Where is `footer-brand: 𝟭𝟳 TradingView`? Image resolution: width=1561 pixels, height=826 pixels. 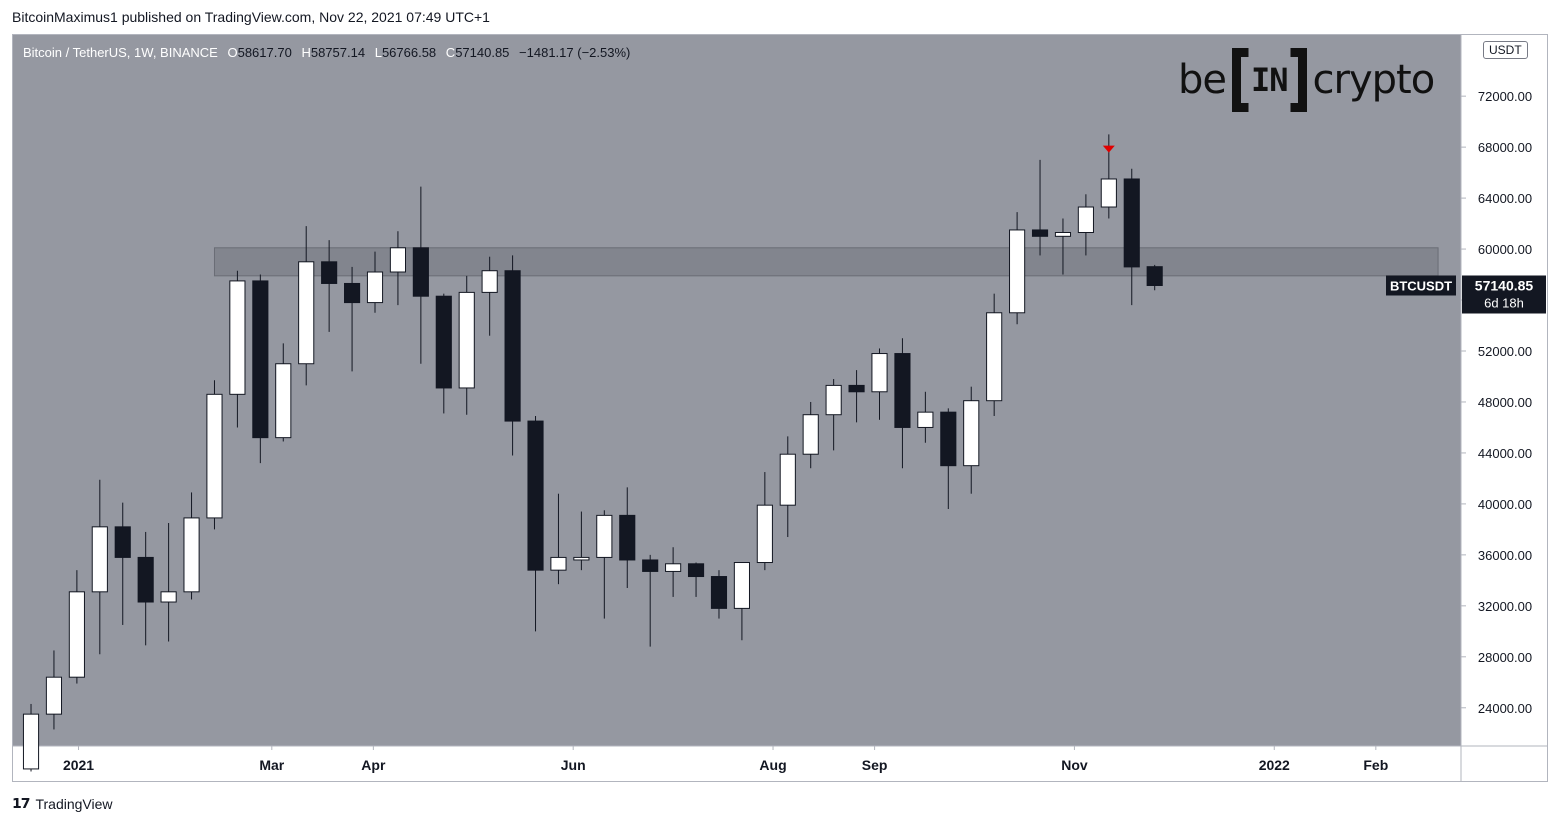
footer-brand: 𝟭𝟳 TradingView is located at coordinates (62, 803).